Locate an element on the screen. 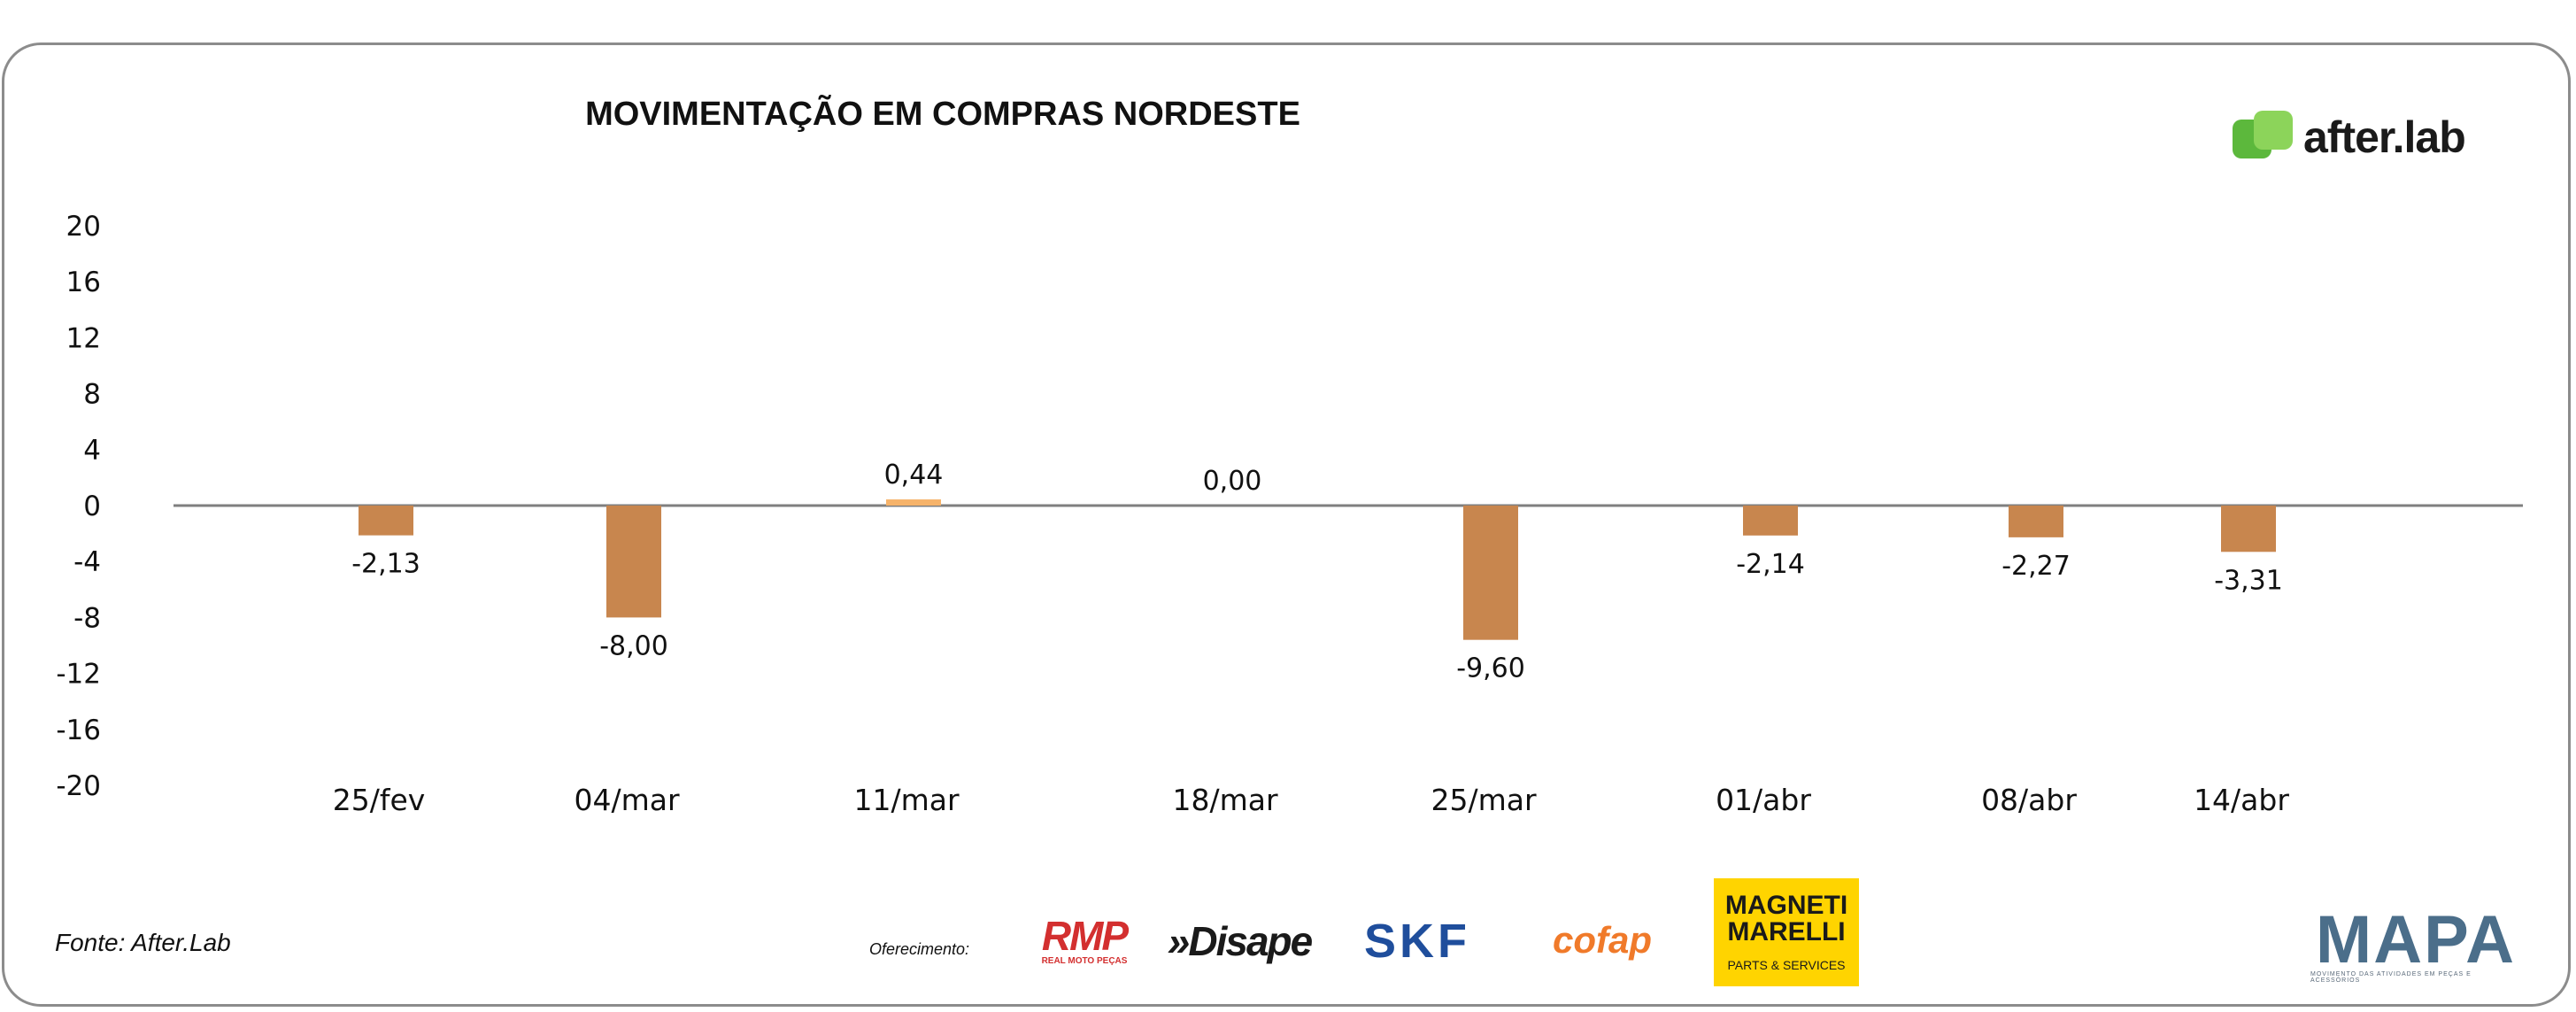 This screenshot has height=1012, width=2576. y-tick-label: 4 is located at coordinates (92, 451).